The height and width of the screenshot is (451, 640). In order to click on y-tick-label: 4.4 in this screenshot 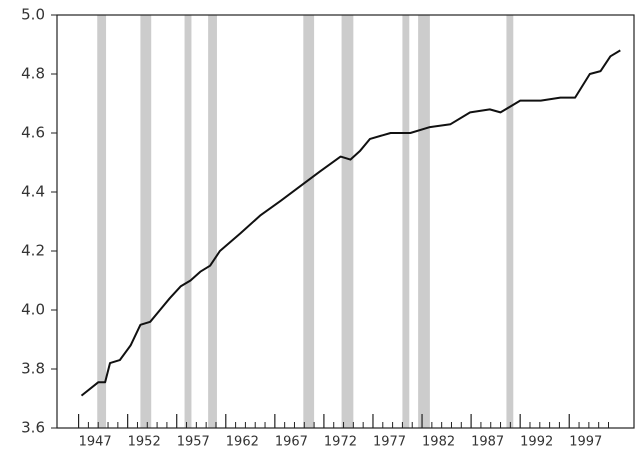, I will do `click(33, 192)`.